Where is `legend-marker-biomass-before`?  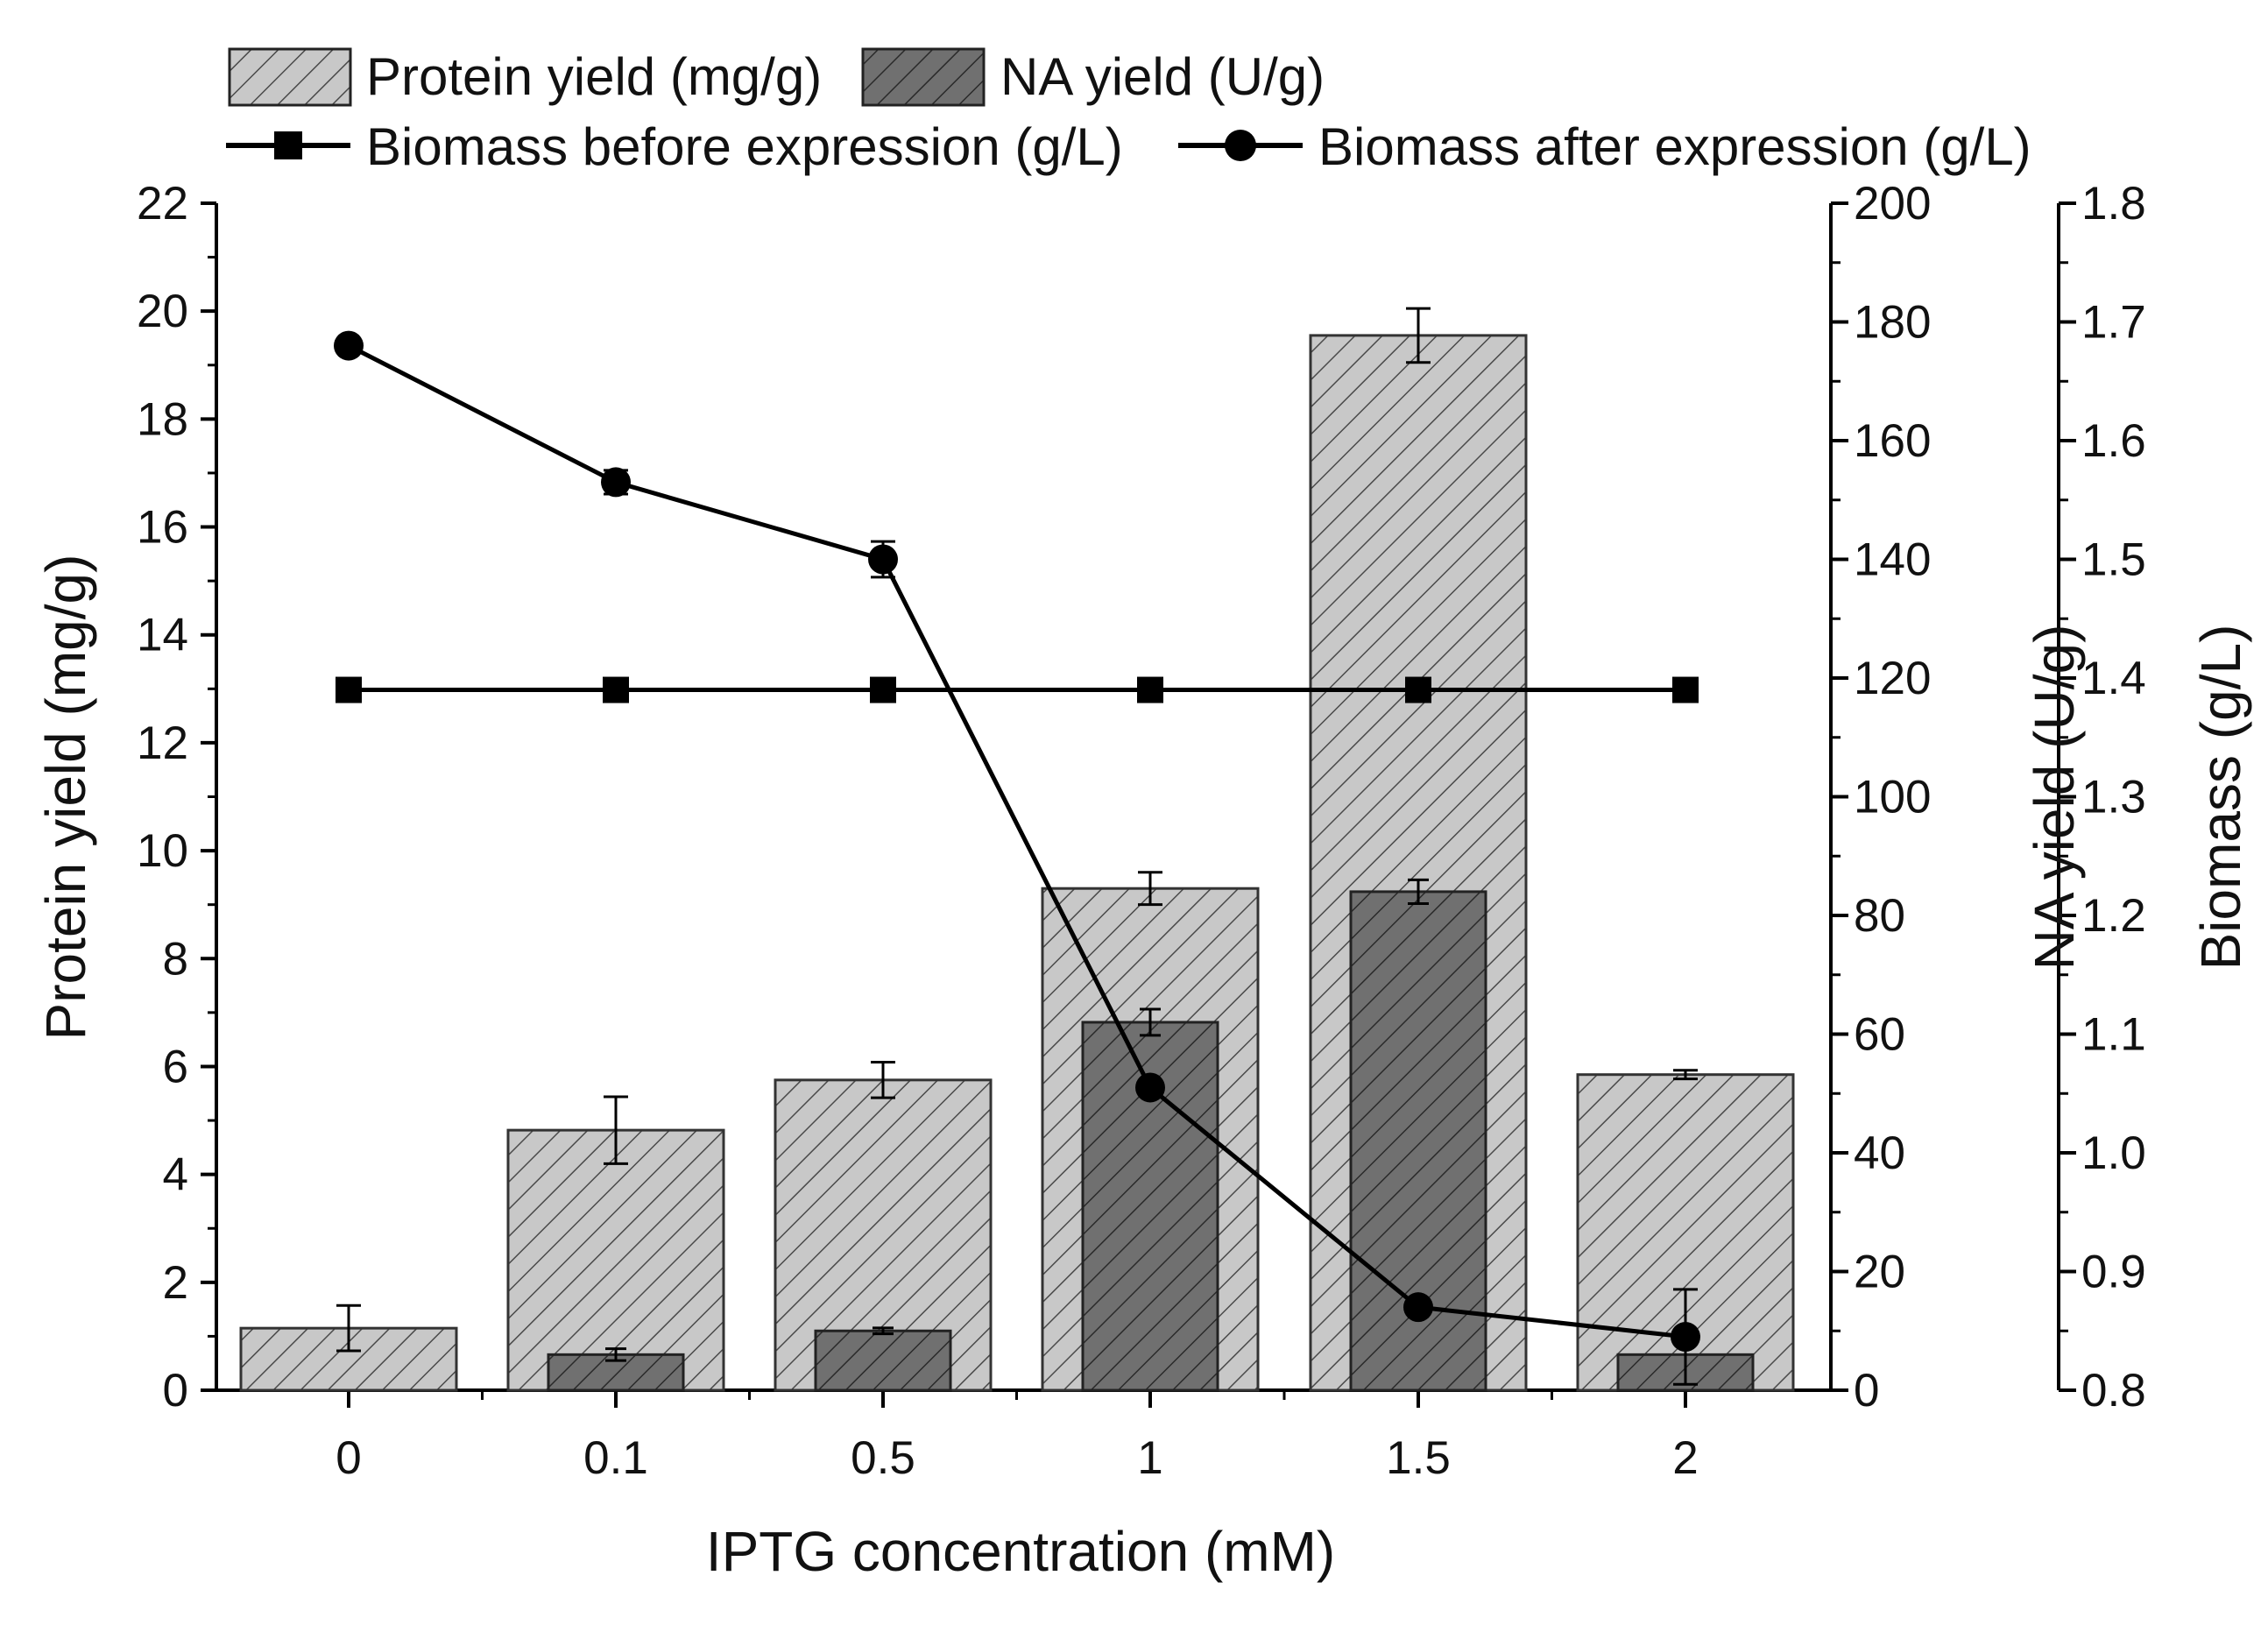
legend-marker-biomass-before is located at coordinates (288, 145).